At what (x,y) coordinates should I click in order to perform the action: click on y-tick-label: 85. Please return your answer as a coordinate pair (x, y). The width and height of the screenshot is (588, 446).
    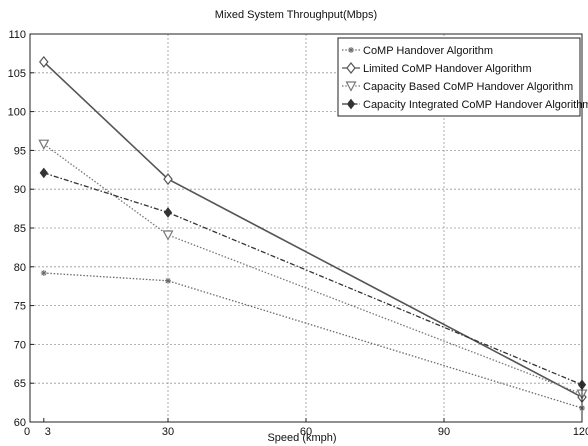
    Looking at the image, I should click on (20, 229).